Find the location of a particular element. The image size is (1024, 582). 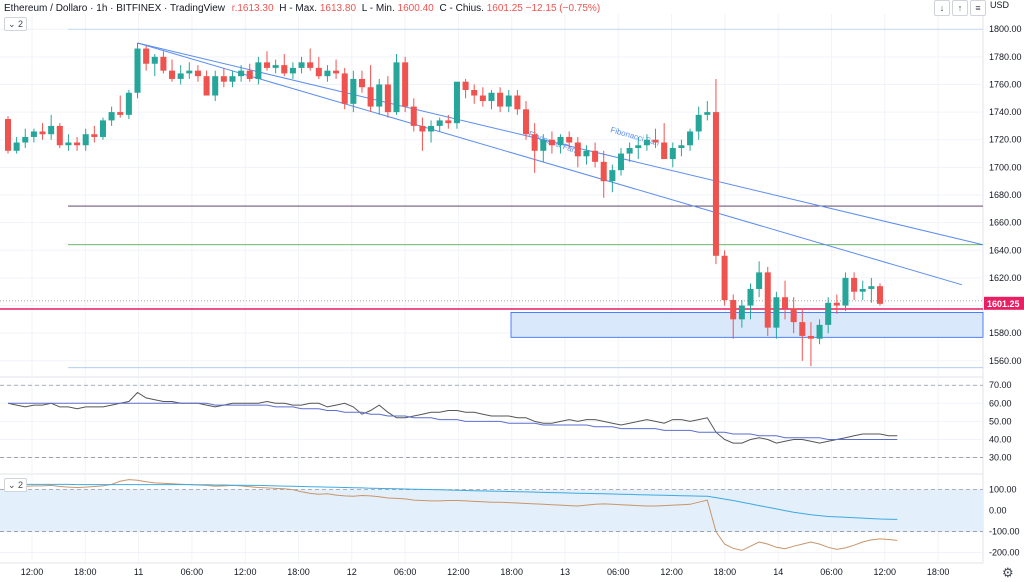

low-label: L - Min. is located at coordinates (378, 8).